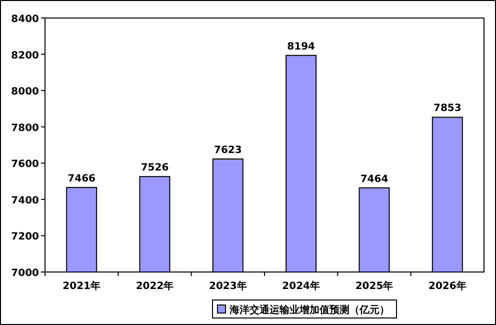  I want to click on y-tick-label: 8000, so click(25, 92).